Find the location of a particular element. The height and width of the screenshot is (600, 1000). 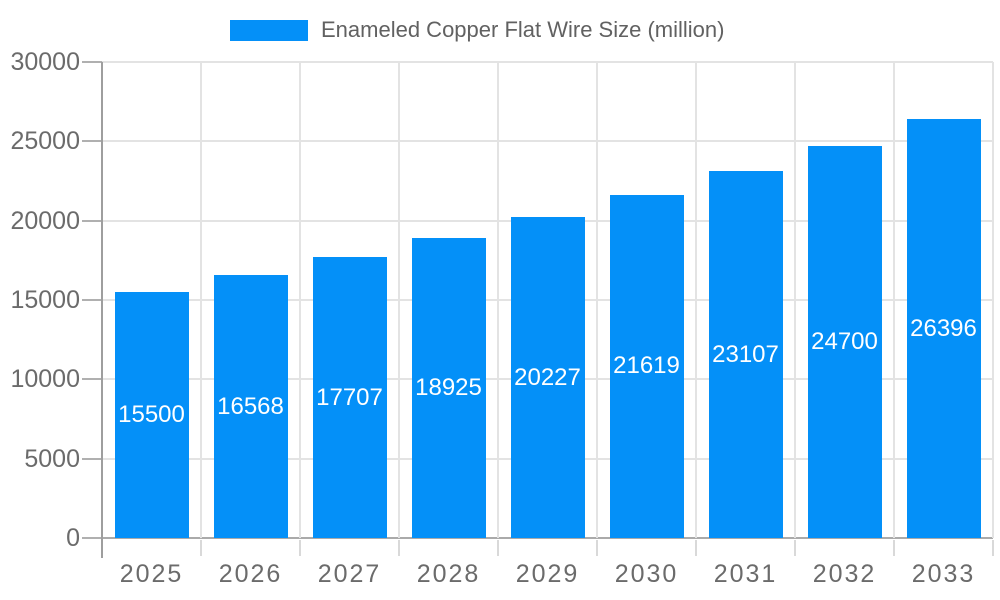

x-axis-label: 2029 is located at coordinates (547, 574).